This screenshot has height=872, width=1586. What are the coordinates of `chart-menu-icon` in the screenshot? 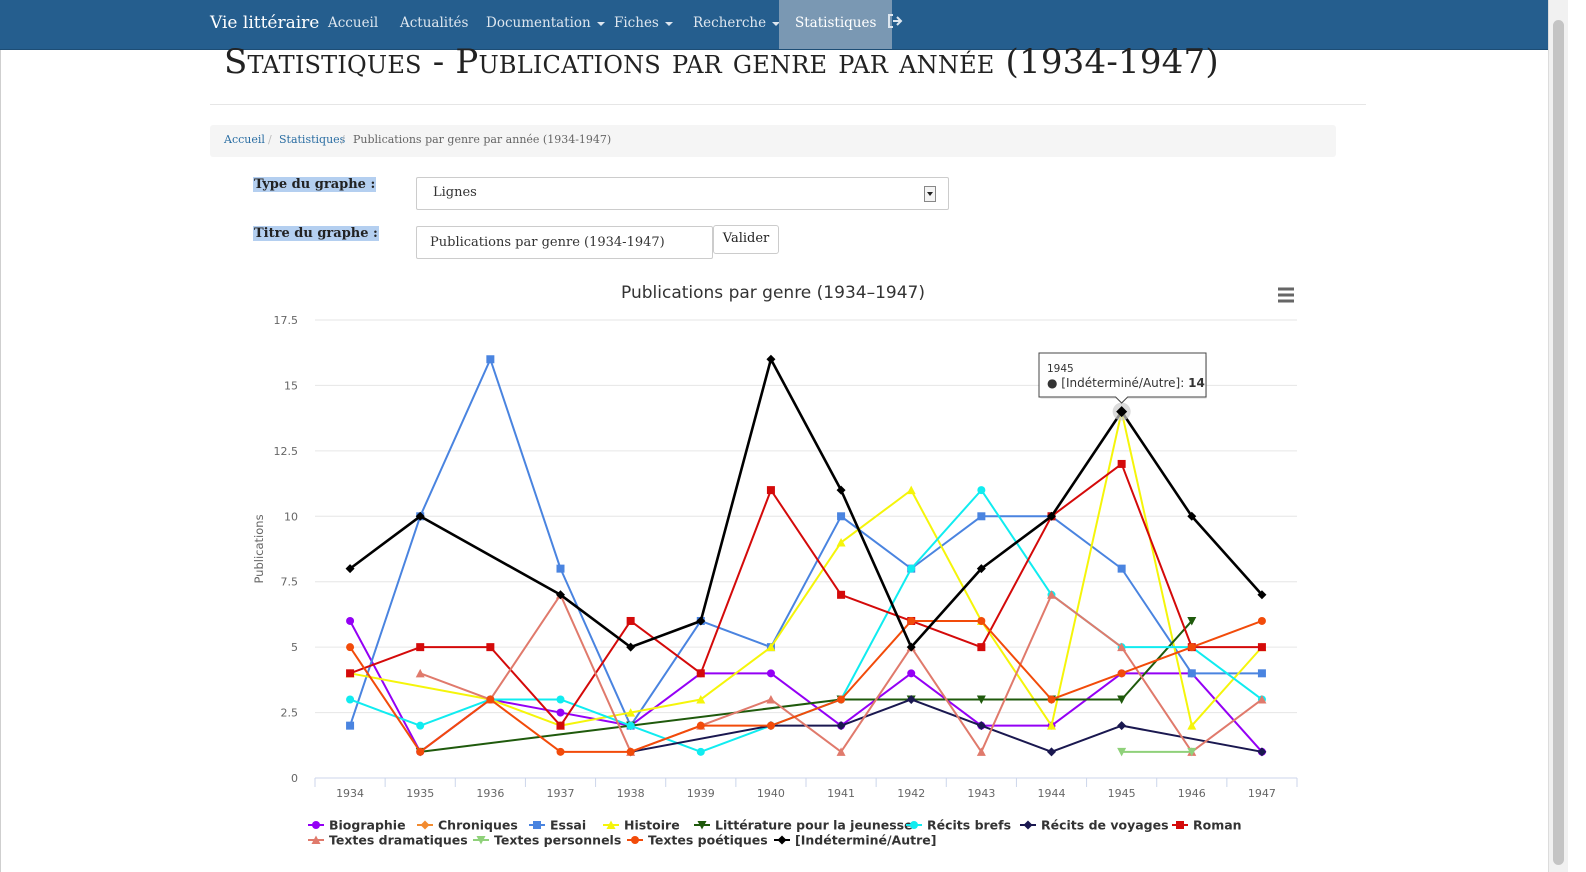 It's located at (1286, 295).